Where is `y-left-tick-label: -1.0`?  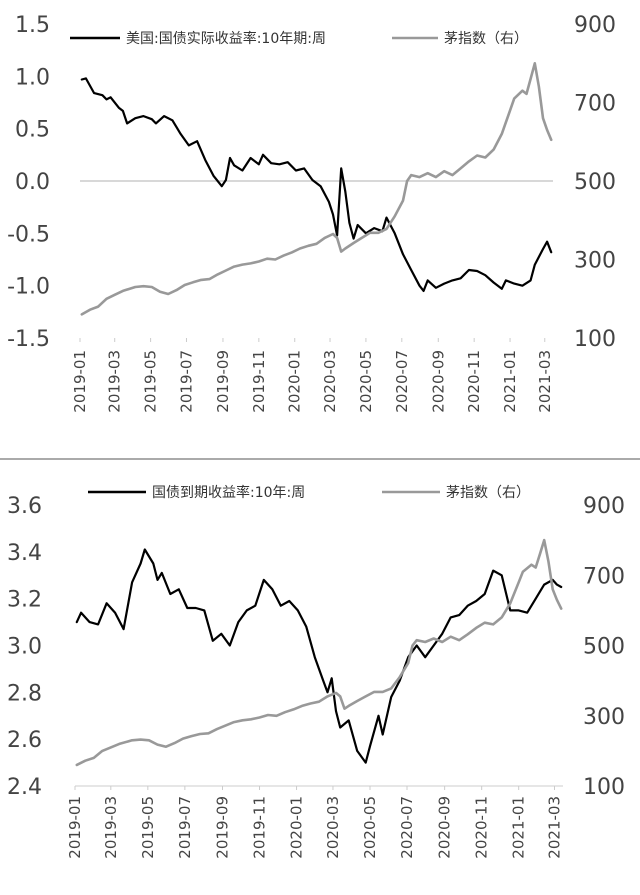
y-left-tick-label: -1.0 is located at coordinates (28, 287).